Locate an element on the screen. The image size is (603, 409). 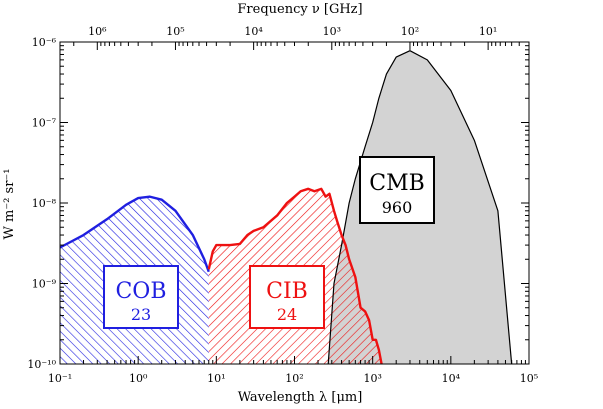
x-tick-label: 10² is located at coordinates (294, 378).